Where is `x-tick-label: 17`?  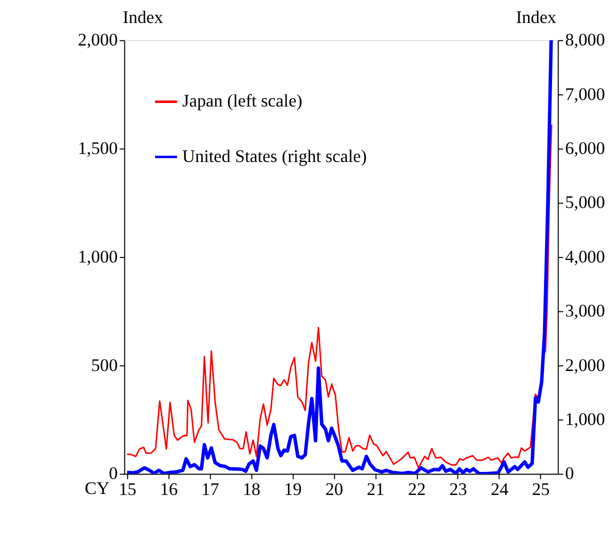
x-tick-label: 17 is located at coordinates (210, 488).